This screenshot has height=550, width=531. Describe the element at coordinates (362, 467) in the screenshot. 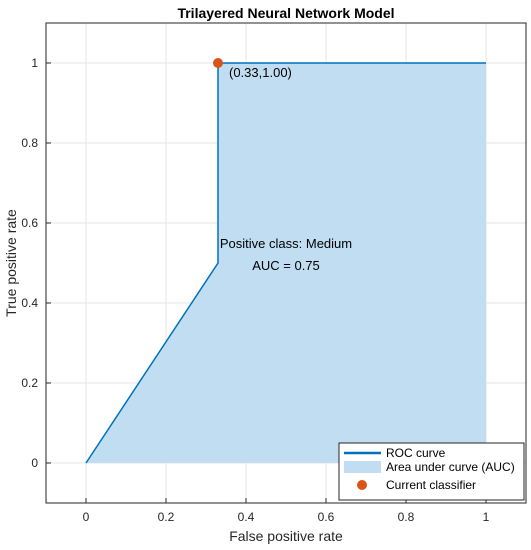

I see `legend-auc-swatch` at that location.